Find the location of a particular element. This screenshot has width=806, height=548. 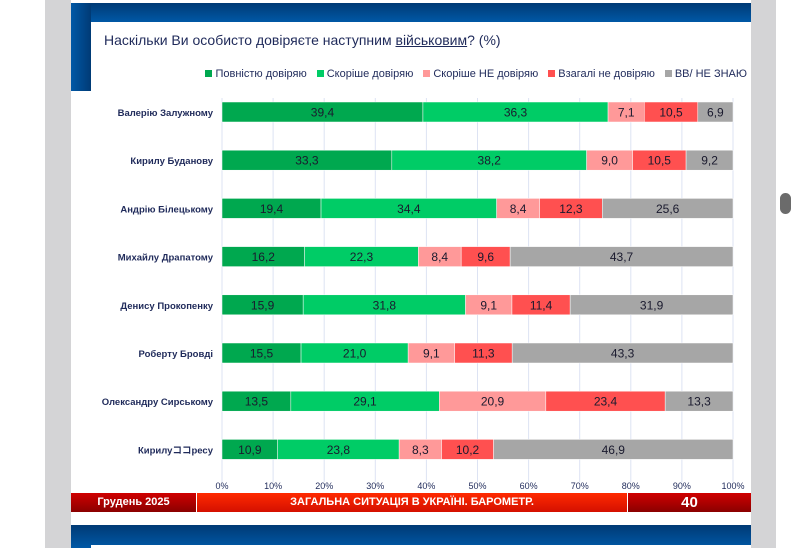

data-label: 10,2 is located at coordinates (468, 450).